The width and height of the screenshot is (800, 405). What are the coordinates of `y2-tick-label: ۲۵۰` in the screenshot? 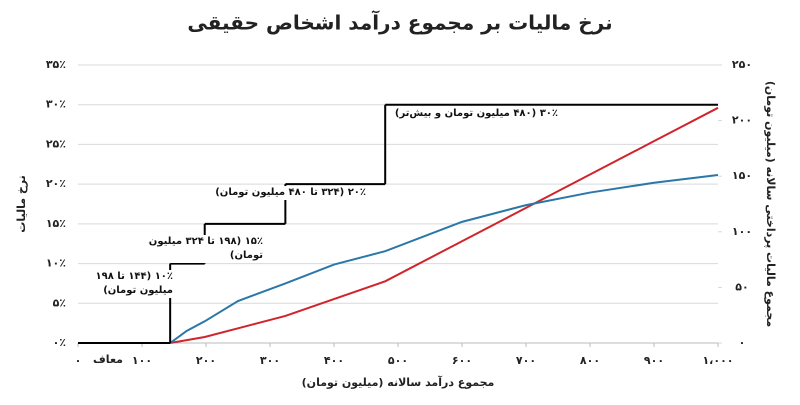 It's located at (742, 64).